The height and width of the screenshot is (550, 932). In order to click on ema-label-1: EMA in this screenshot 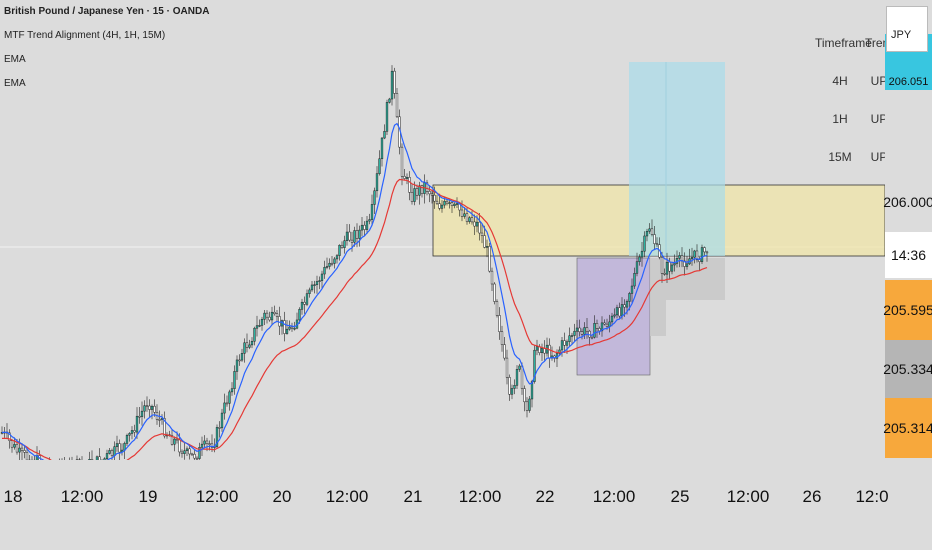, I will do `click(15, 59)`.